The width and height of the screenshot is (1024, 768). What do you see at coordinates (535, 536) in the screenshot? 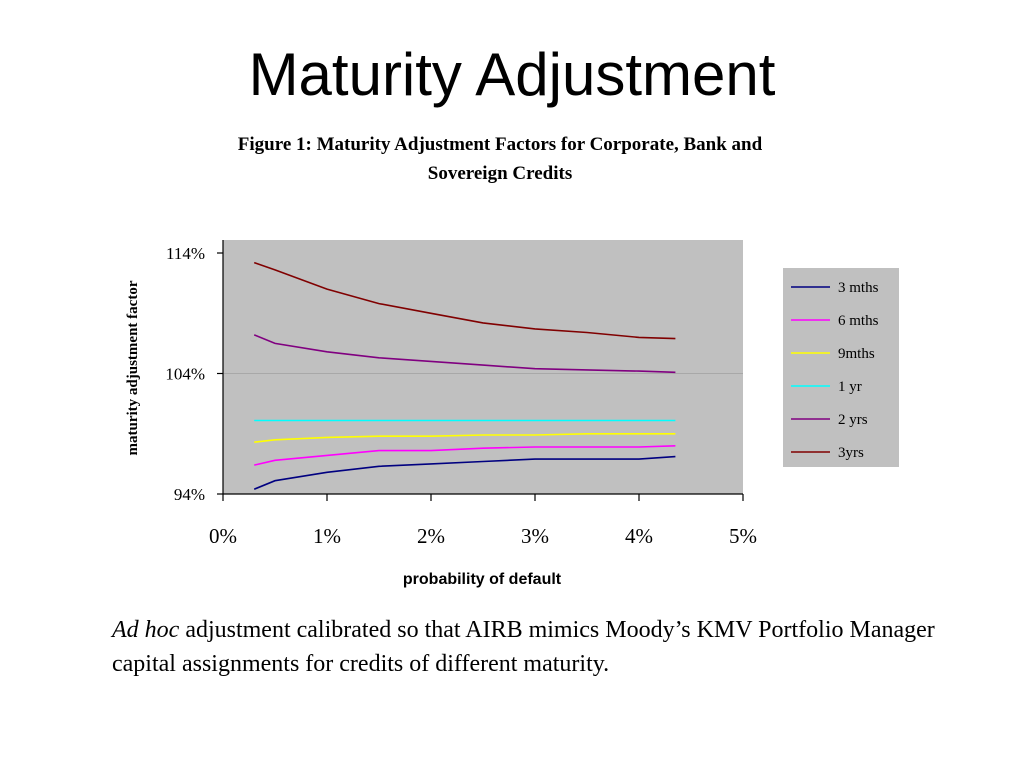
I see `x-tick-label: 3%` at bounding box center [535, 536].